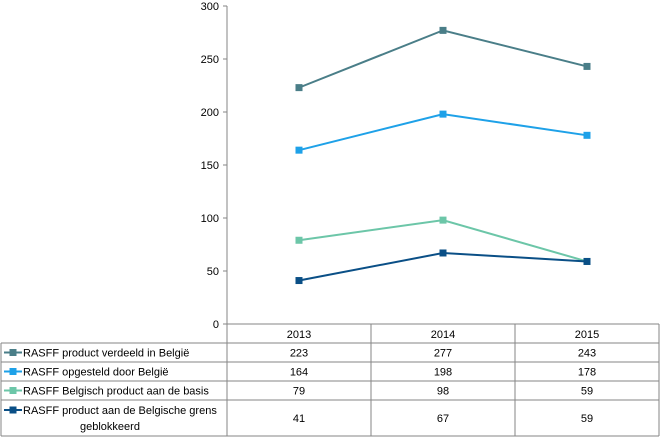 The width and height of the screenshot is (661, 442). I want to click on data-table-value: 79, so click(299, 392).